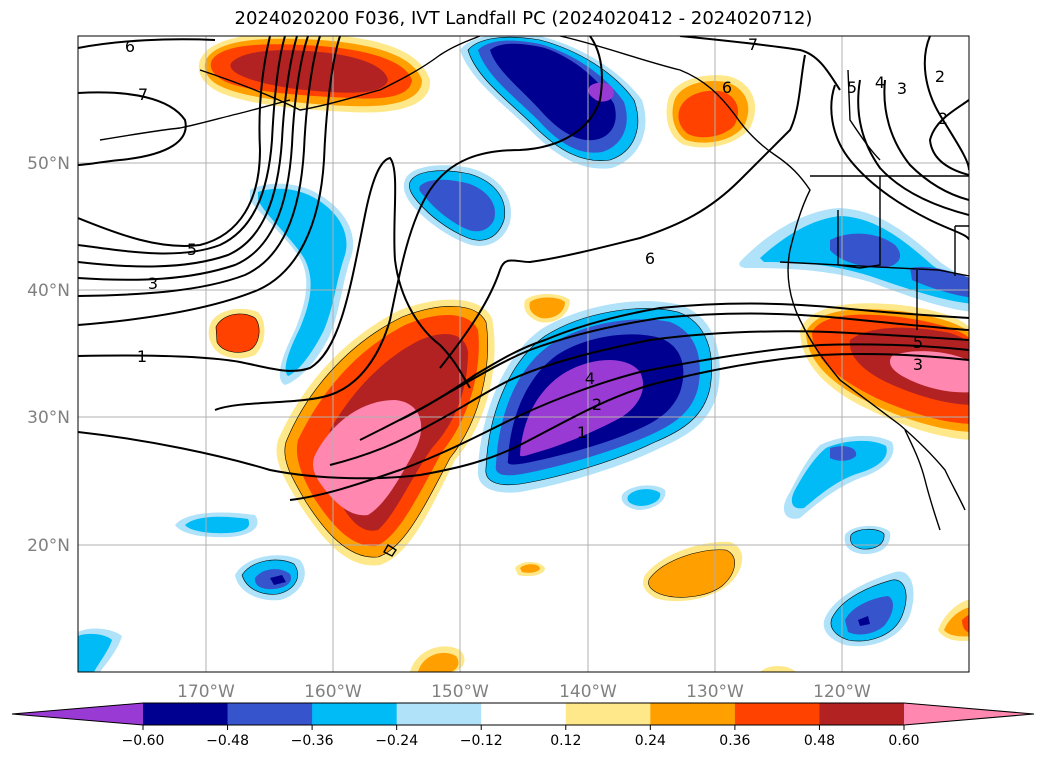 The width and height of the screenshot is (1047, 765). I want to click on colorbar-extend-high, so click(969, 714).